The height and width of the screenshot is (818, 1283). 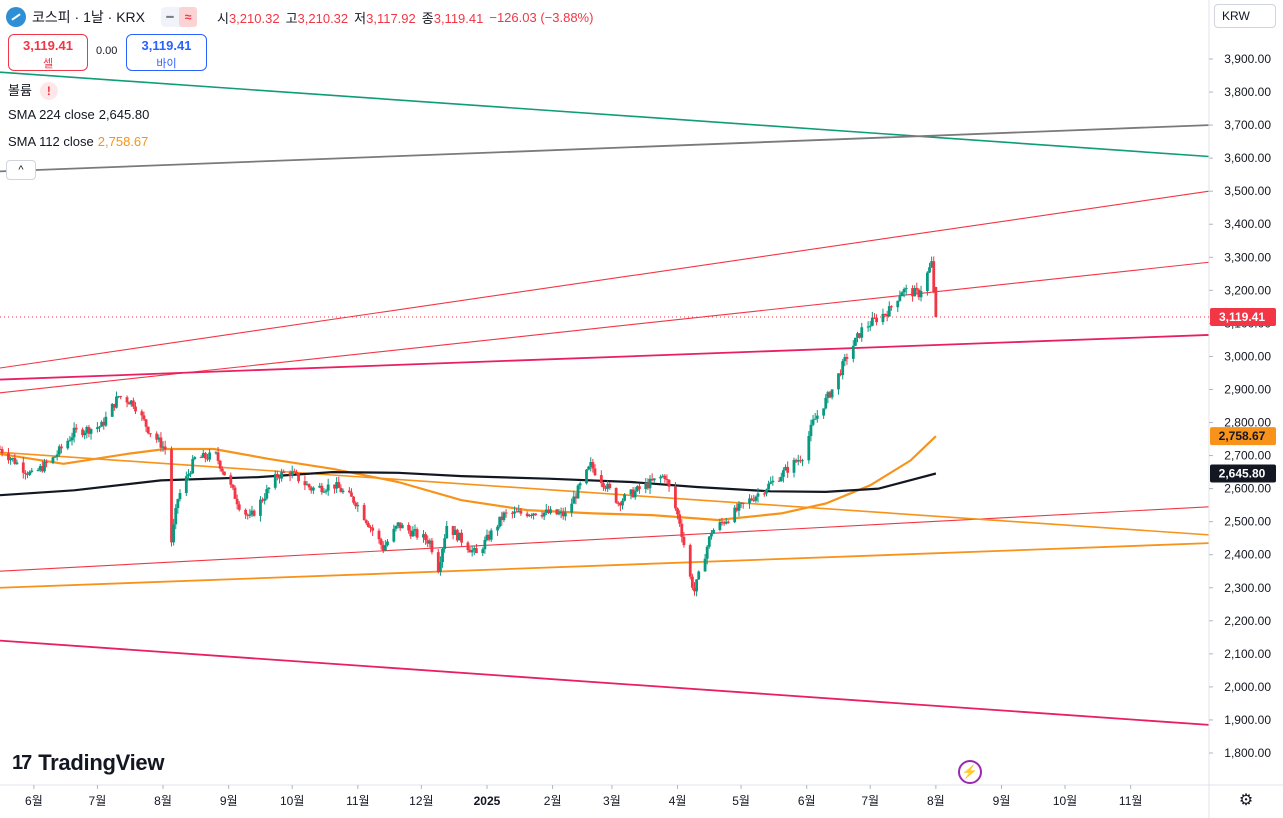 What do you see at coordinates (48, 91) in the screenshot?
I see `warning-icon: !` at bounding box center [48, 91].